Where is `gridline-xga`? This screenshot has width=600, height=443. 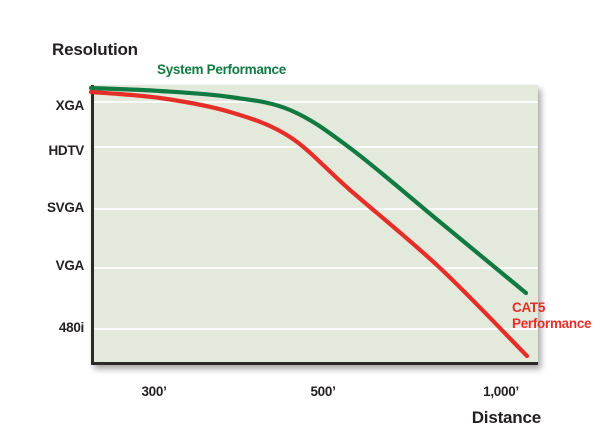
gridline-xga is located at coordinates (316, 102).